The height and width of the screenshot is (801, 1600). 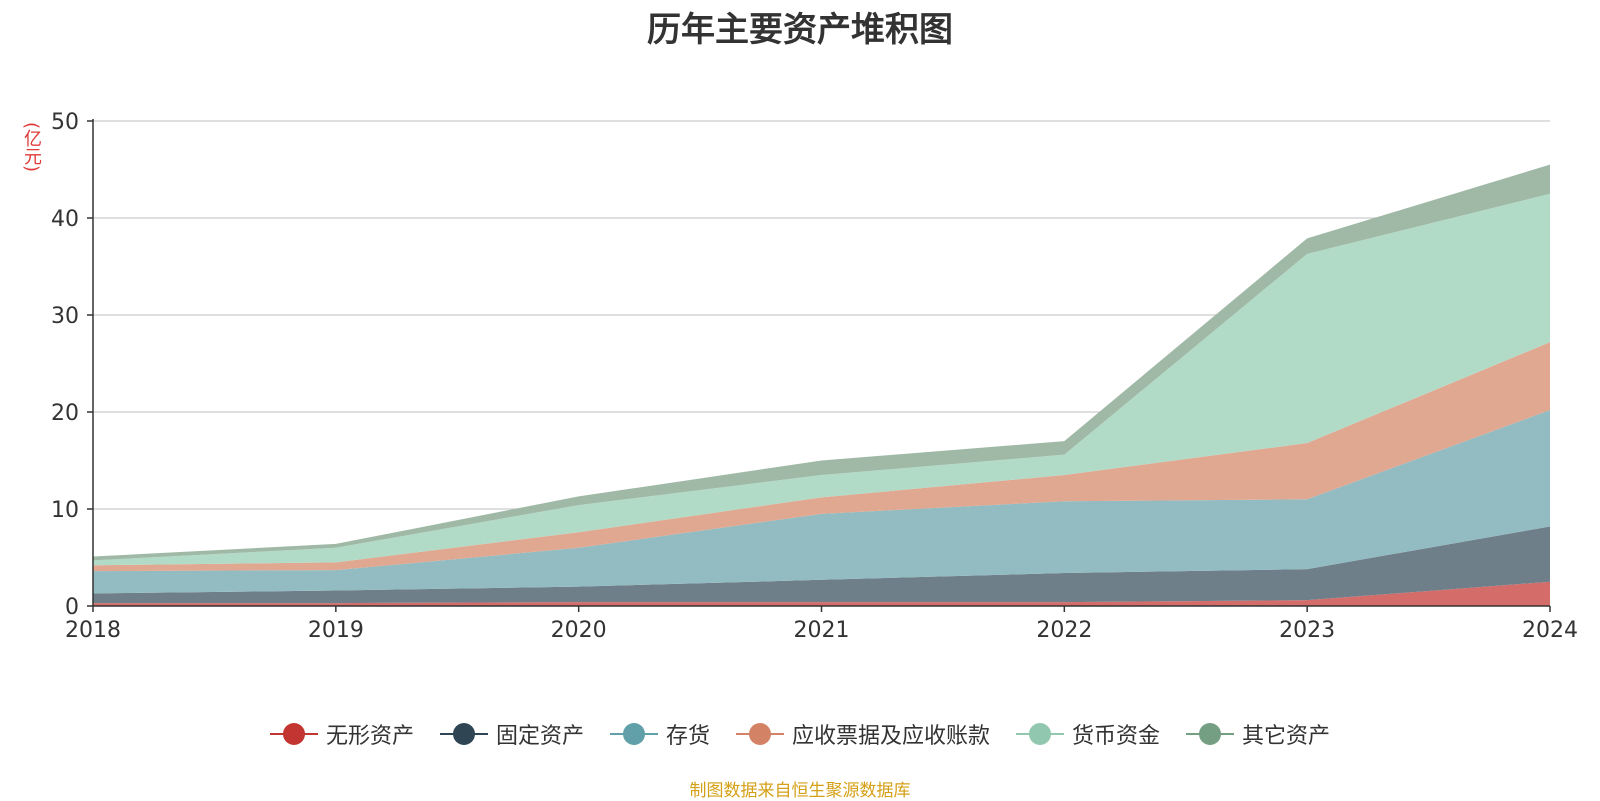 I want to click on legend-item-3: 存货, so click(x=659, y=734).